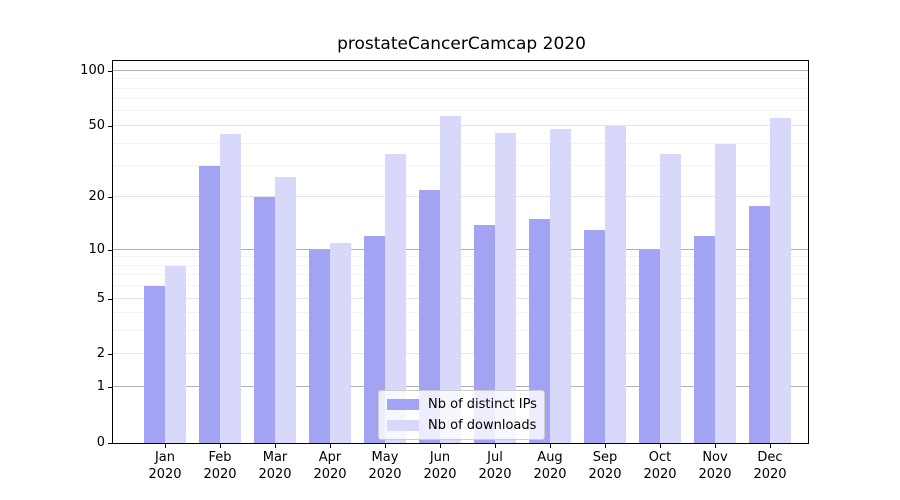 The height and width of the screenshot is (500, 900). What do you see at coordinates (100, 298) in the screenshot?
I see `y-tick-label-5: 5` at bounding box center [100, 298].